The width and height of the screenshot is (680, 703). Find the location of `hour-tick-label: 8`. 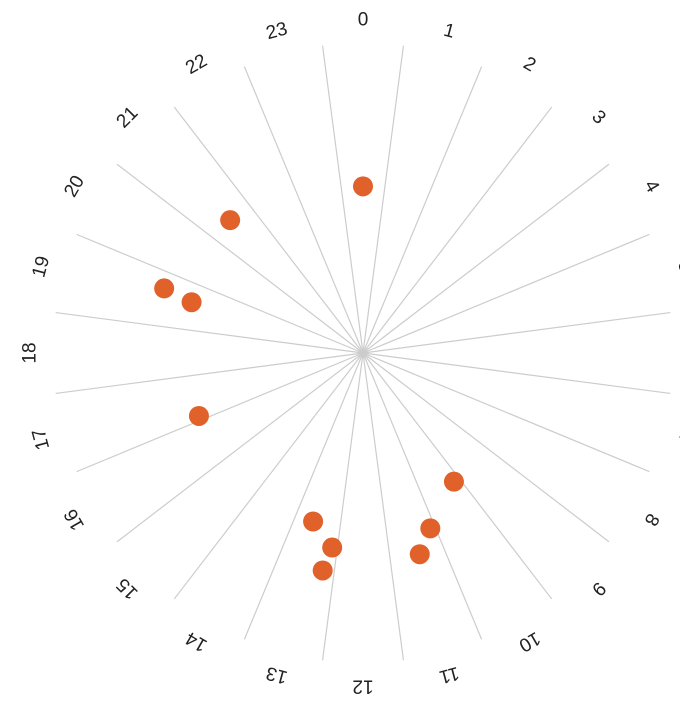

hour-tick-label: 8 is located at coordinates (651, 520).